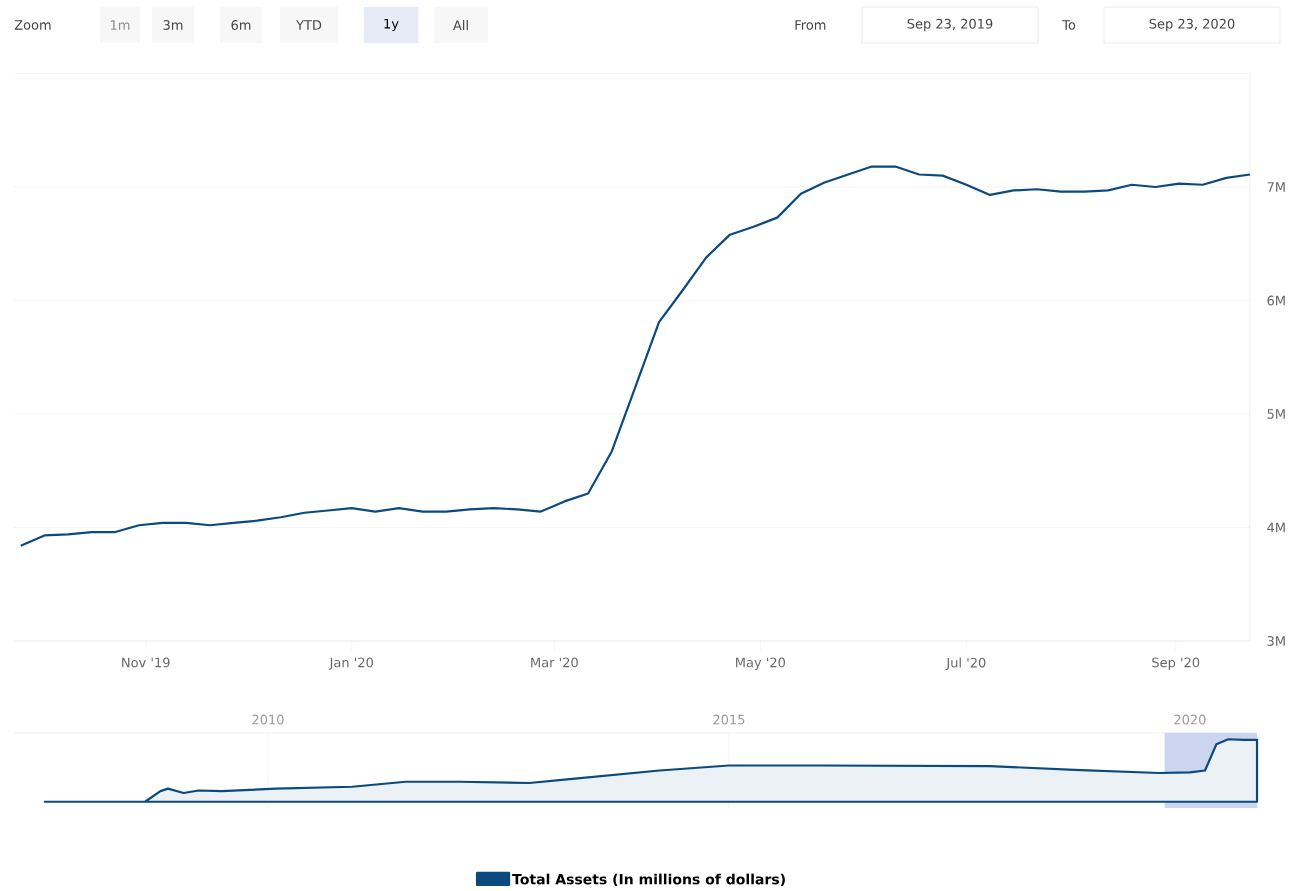  I want to click on text: Zoom, so click(32, 25).